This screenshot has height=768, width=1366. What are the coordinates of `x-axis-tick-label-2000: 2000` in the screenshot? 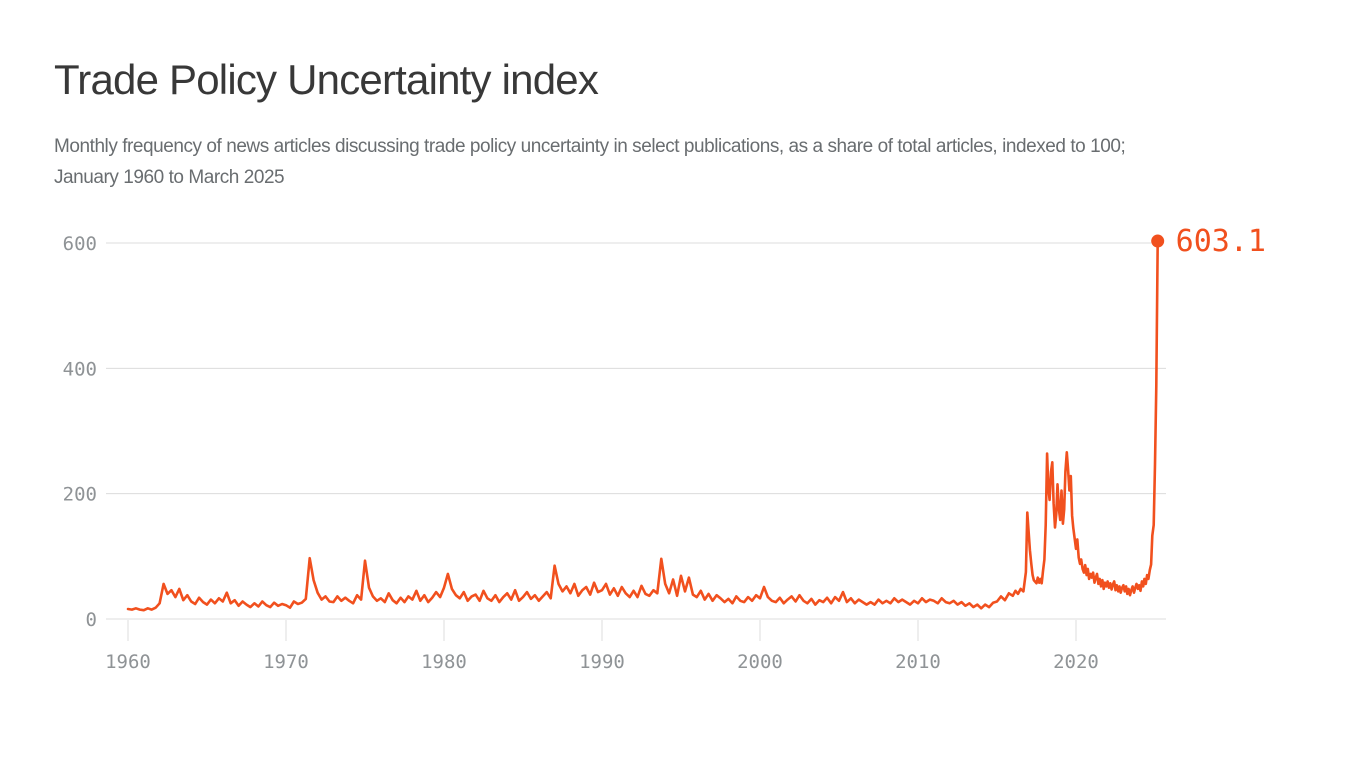 It's located at (760, 662).